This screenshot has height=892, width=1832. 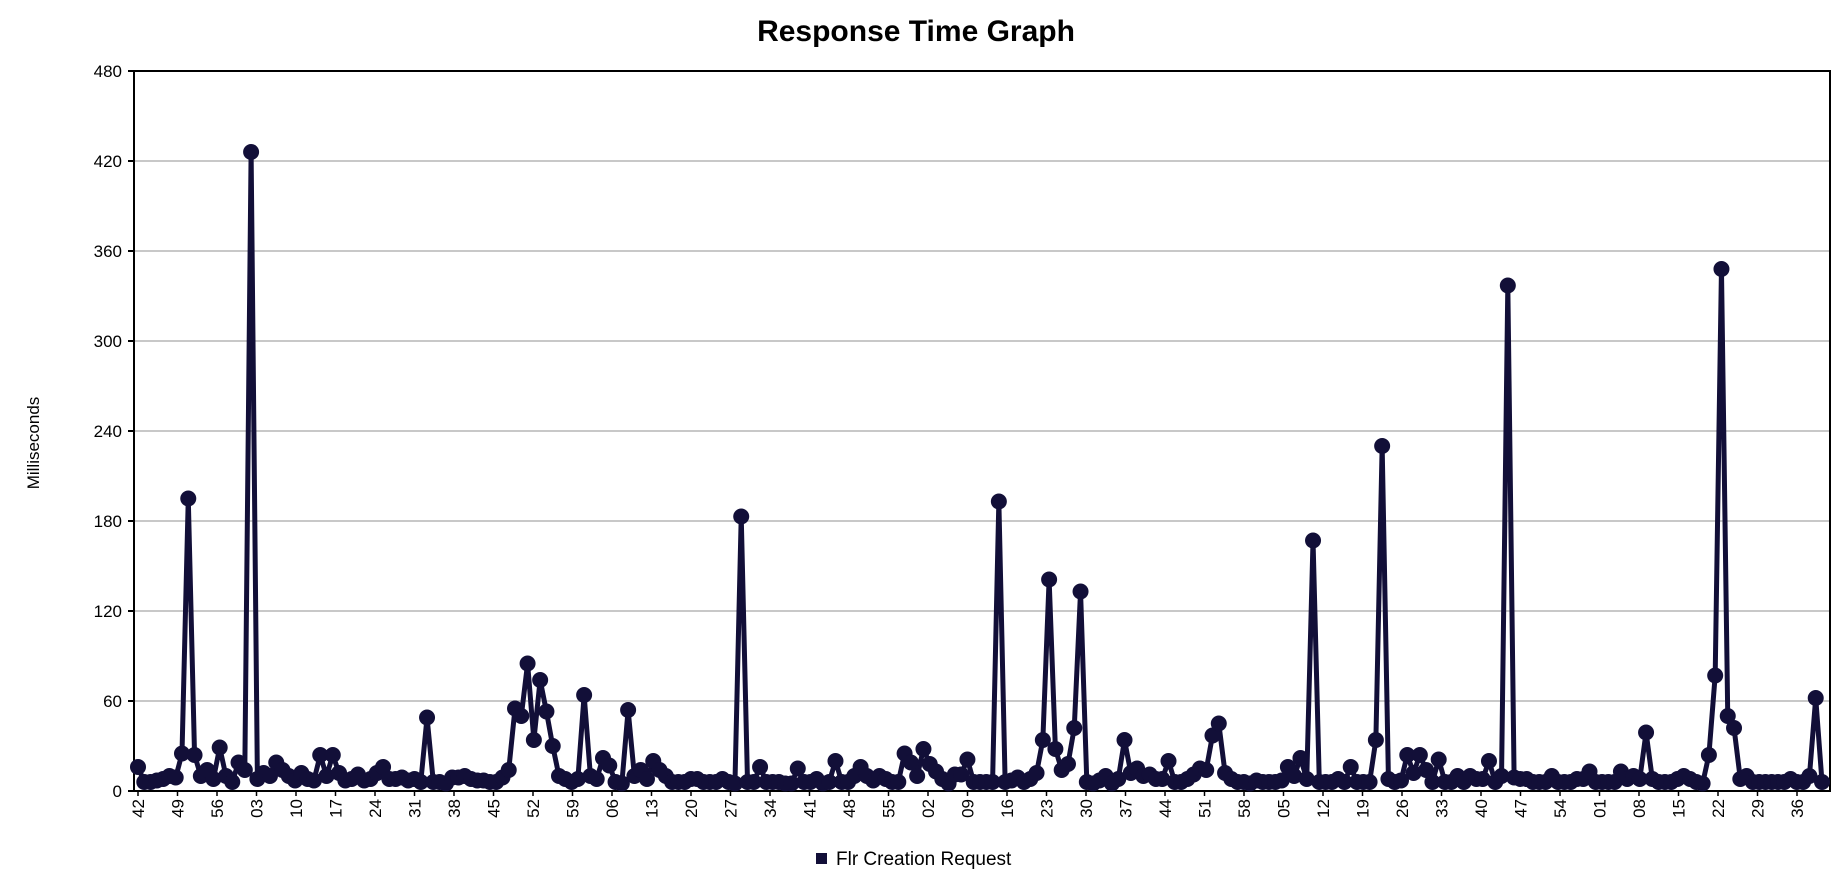 What do you see at coordinates (108, 251) in the screenshot?
I see `y-tick-label: 360` at bounding box center [108, 251].